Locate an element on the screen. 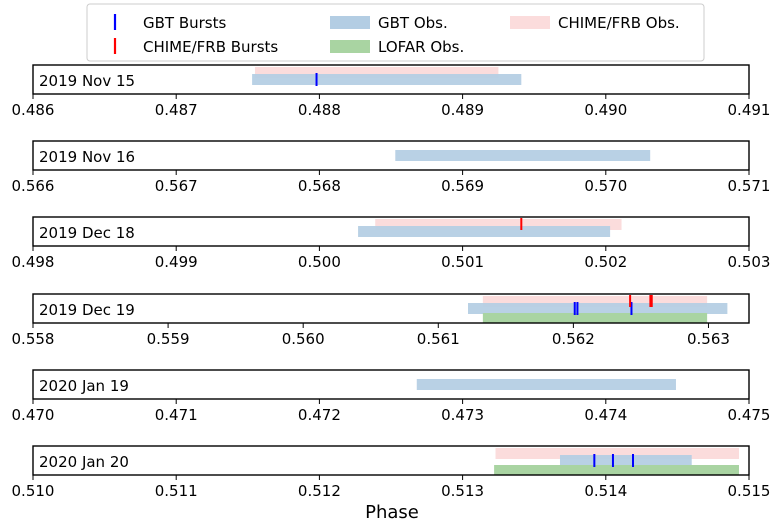 The height and width of the screenshot is (525, 775). legend-swatch-chime_obs is located at coordinates (530, 22).